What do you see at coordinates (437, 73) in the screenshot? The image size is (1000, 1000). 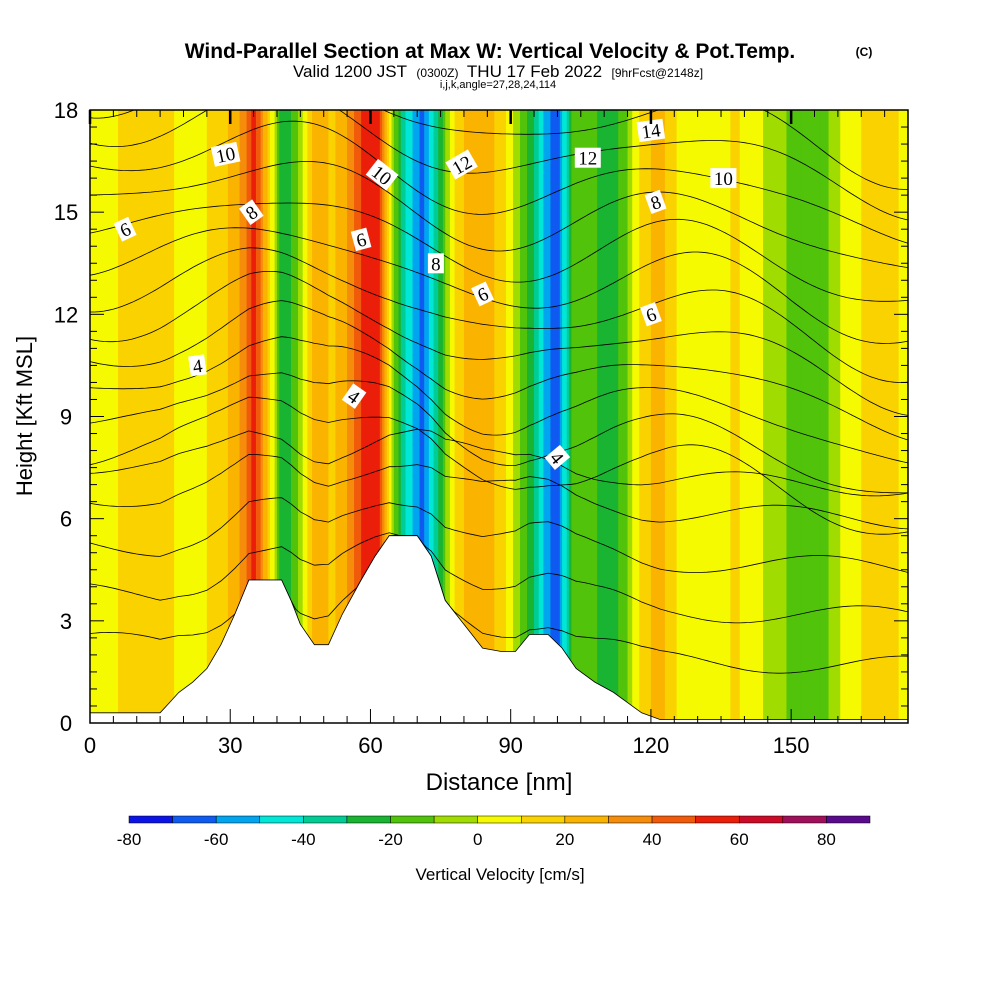 I see `utc-time: (0300Z)` at bounding box center [437, 73].